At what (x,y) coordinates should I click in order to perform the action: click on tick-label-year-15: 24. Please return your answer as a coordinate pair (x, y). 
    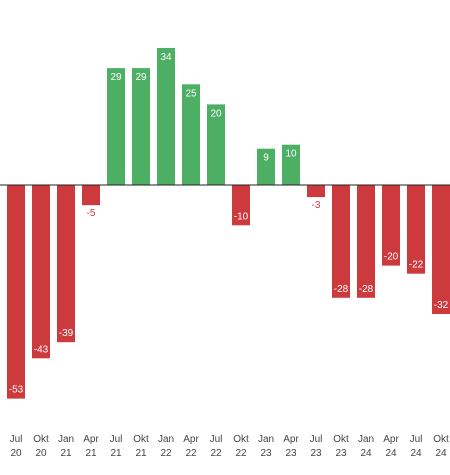
    Looking at the image, I should click on (391, 453).